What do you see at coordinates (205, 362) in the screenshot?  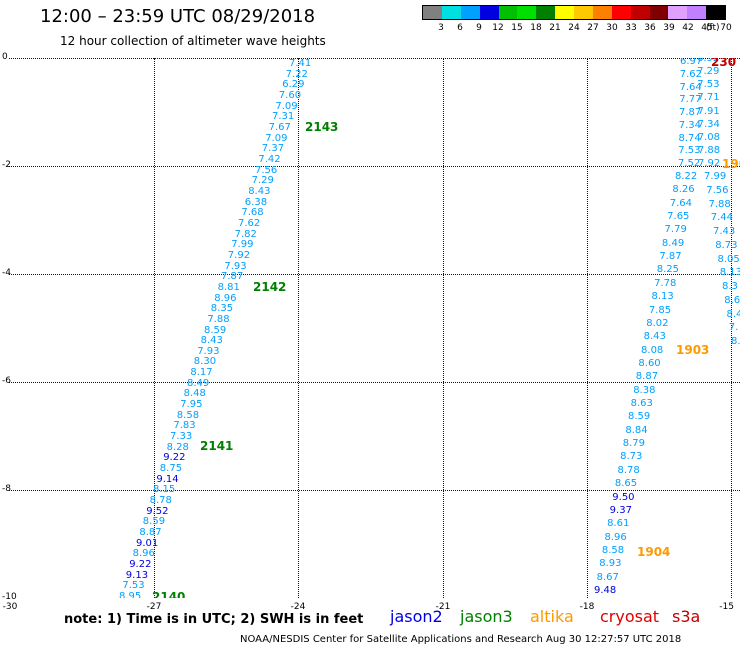 I see `swh-value: 8.30` at bounding box center [205, 362].